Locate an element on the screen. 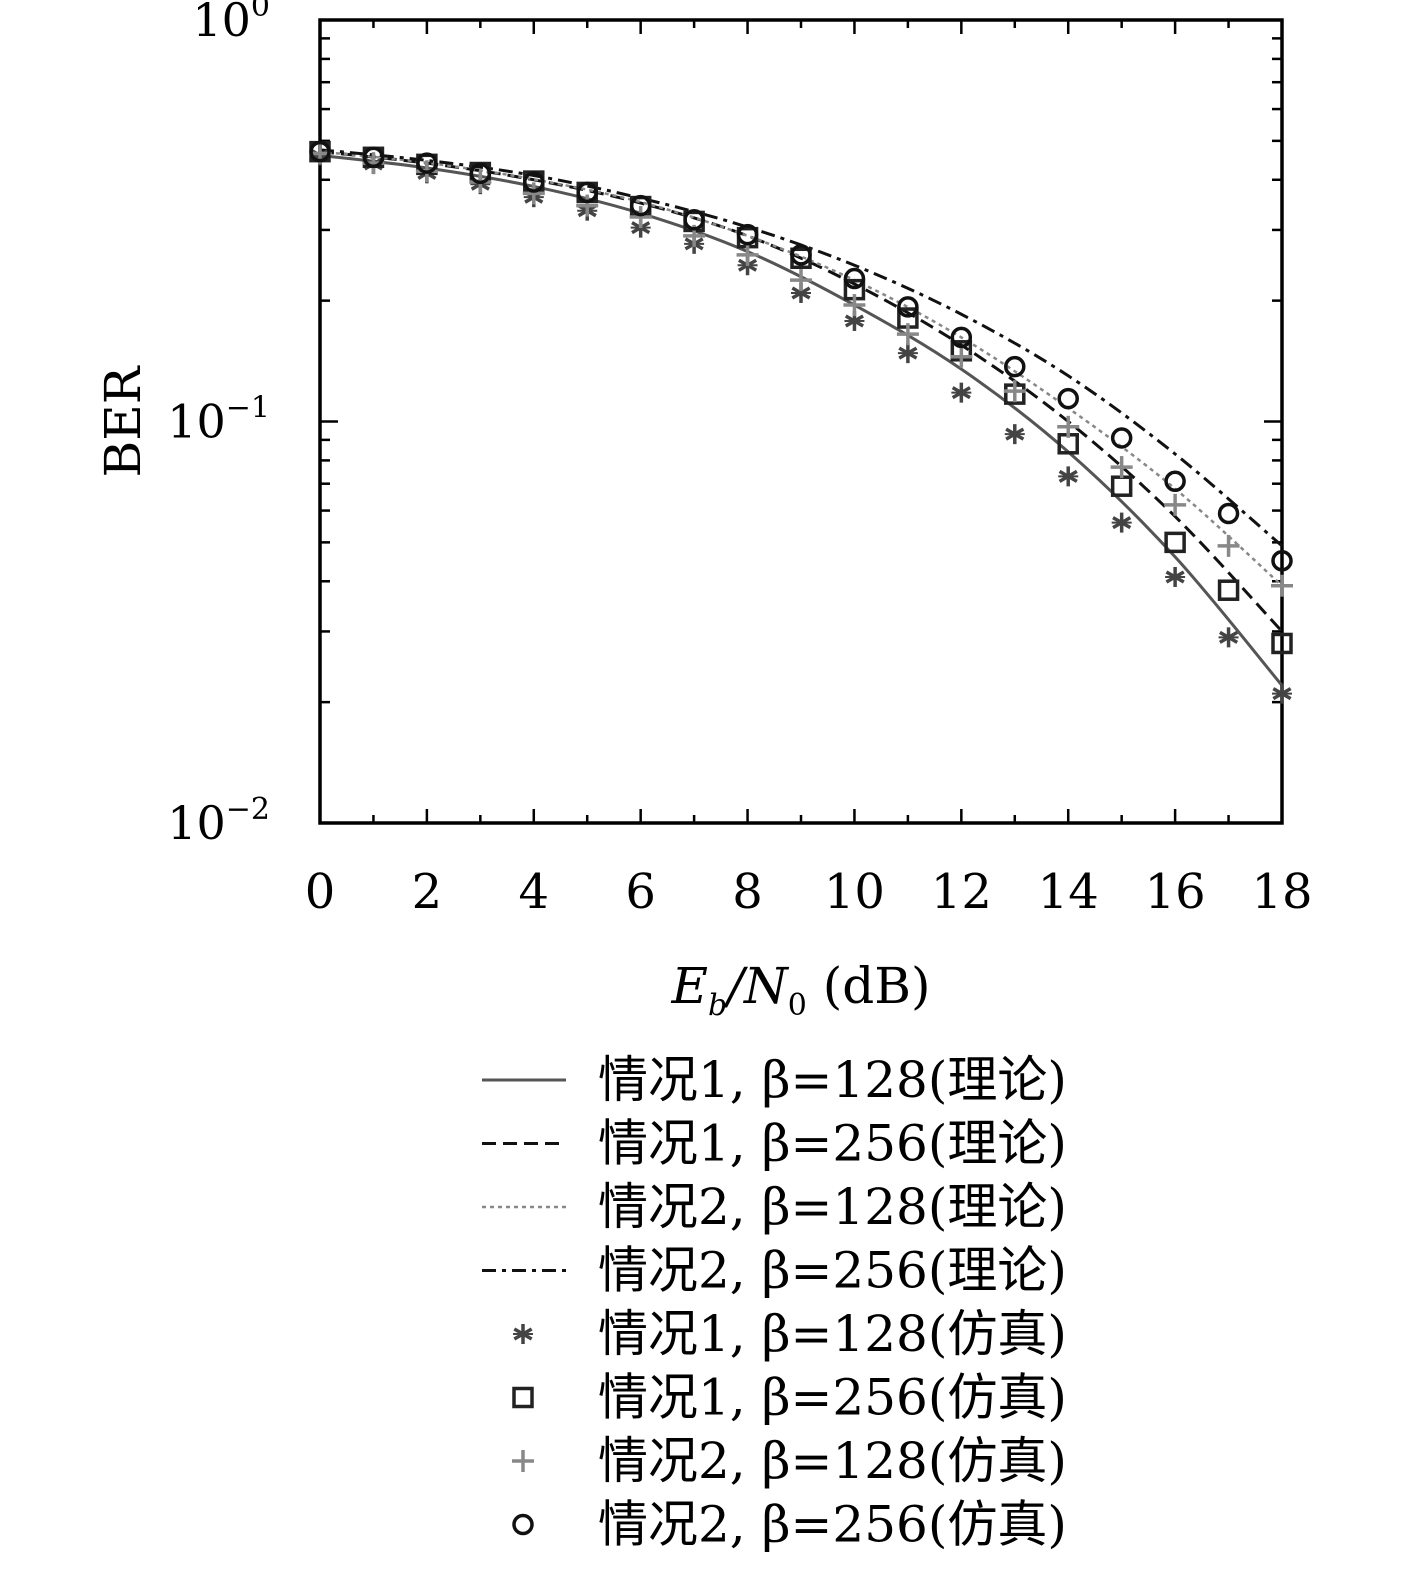 This screenshot has width=1417, height=1578. legend-entry: 情况1, β=128(仿真) is located at coordinates (790, 1334).